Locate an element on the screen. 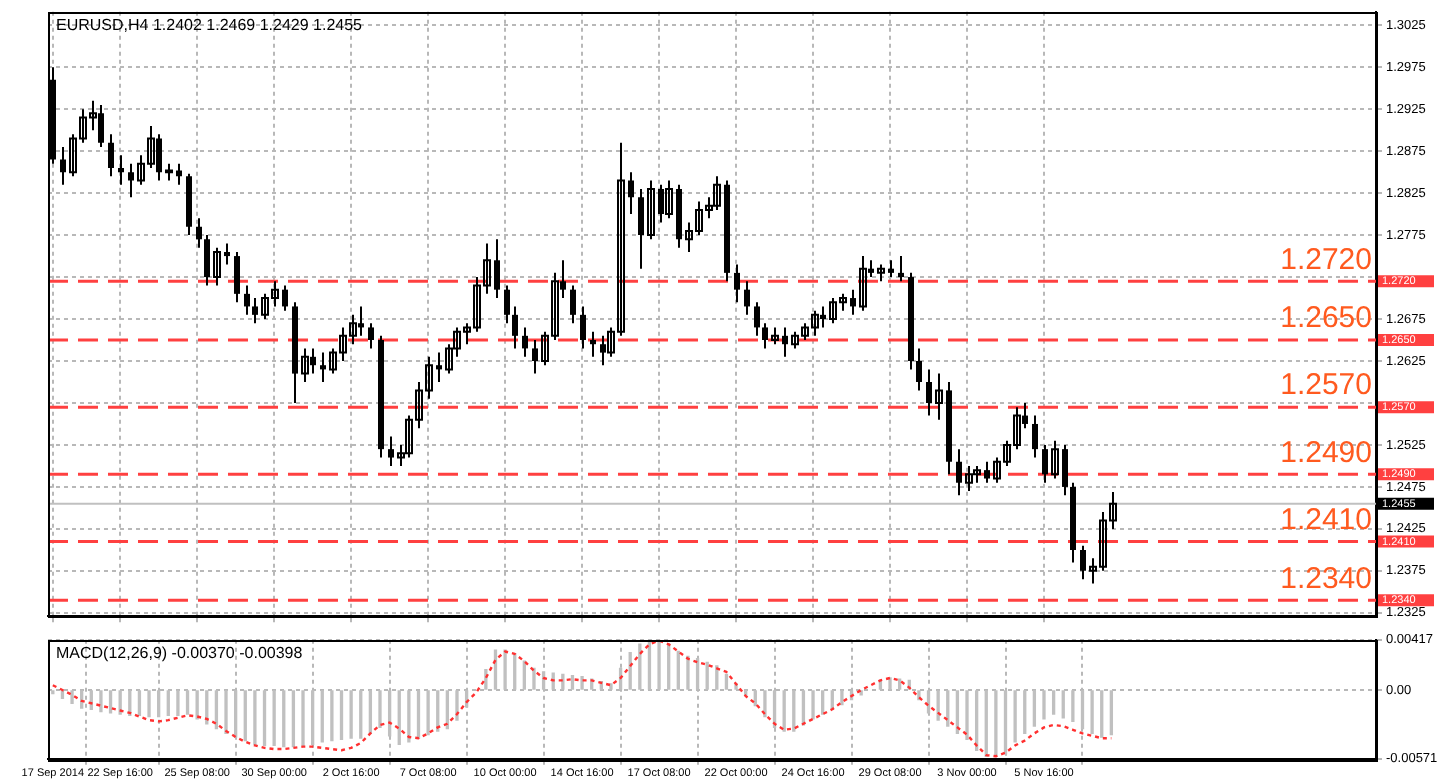 The width and height of the screenshot is (1440, 782). chart-title: EURUSD,H4 1.2402 1.2469 1.2429 1.2455 is located at coordinates (210, 25).